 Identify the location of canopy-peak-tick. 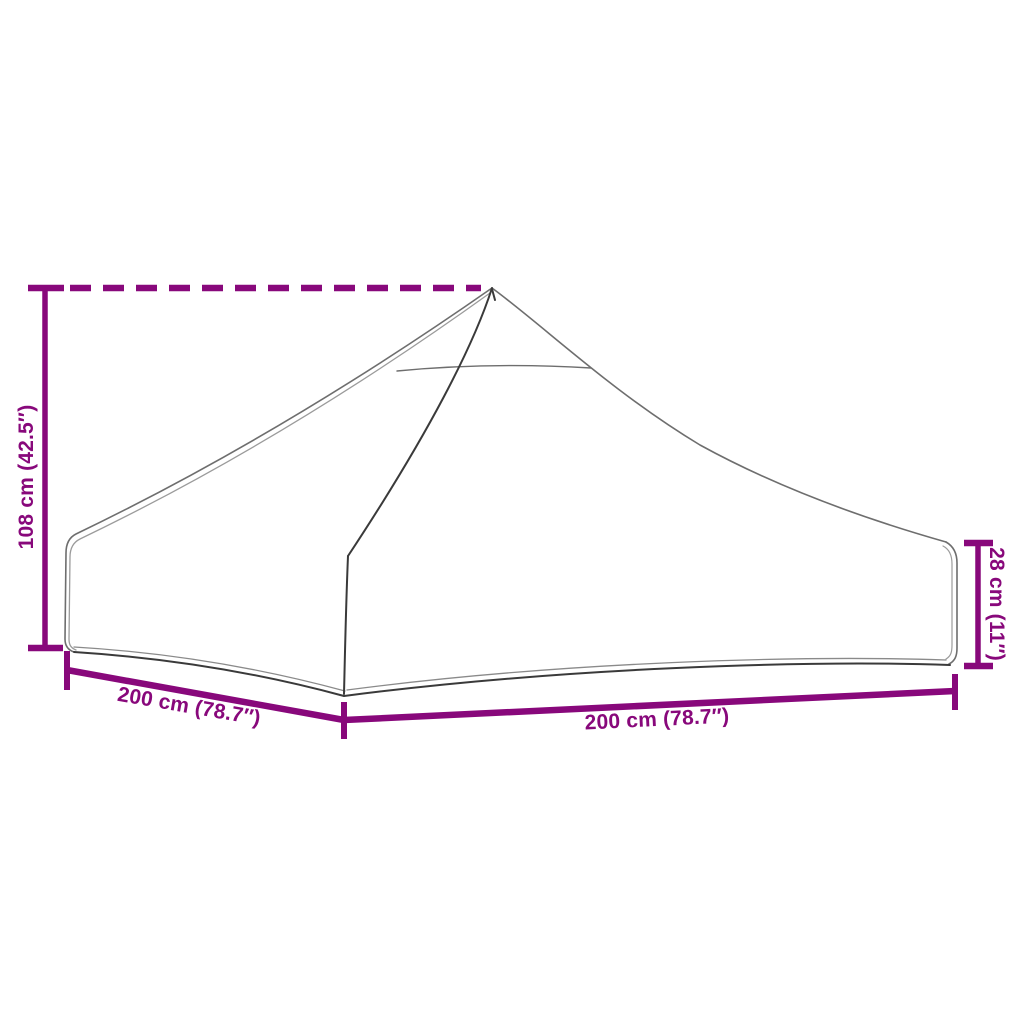
(493, 294).